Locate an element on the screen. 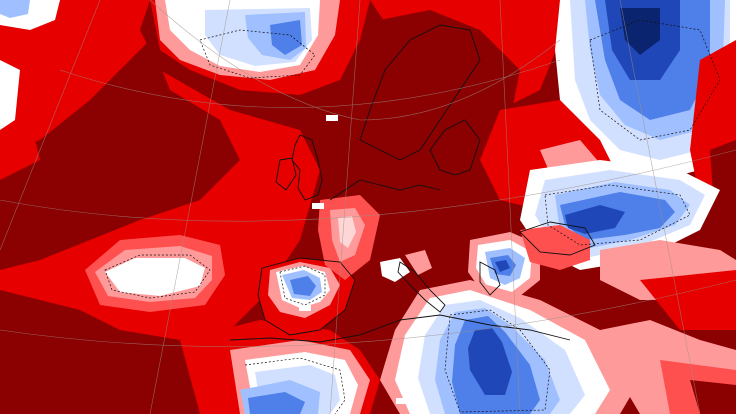 This screenshot has height=414, width=736. coast-uk is located at coordinates (307, 167).